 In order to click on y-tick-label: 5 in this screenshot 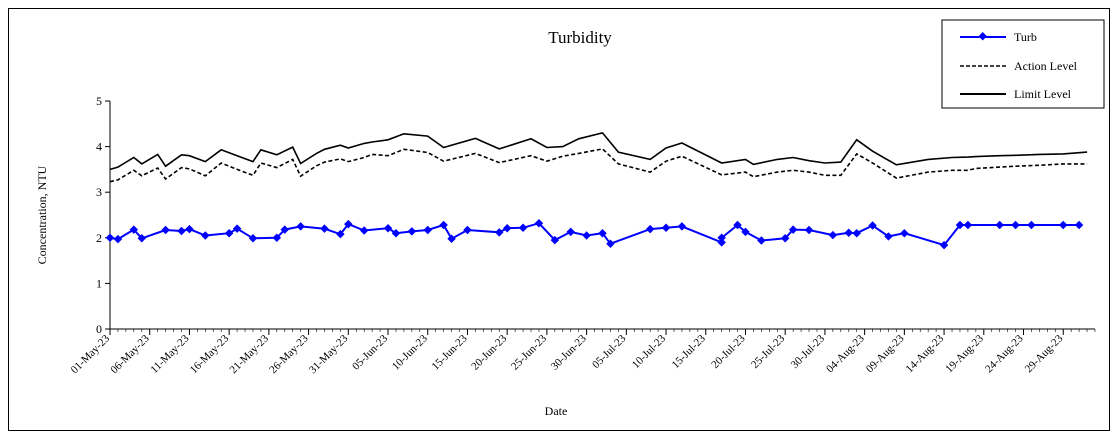, I will do `click(99, 101)`.